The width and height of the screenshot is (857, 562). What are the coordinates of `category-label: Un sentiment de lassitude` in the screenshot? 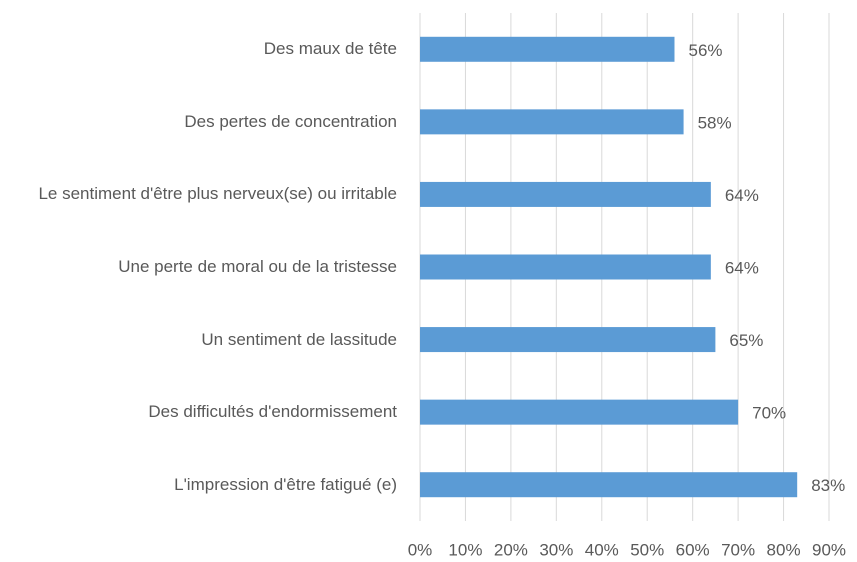 It's located at (299, 340).